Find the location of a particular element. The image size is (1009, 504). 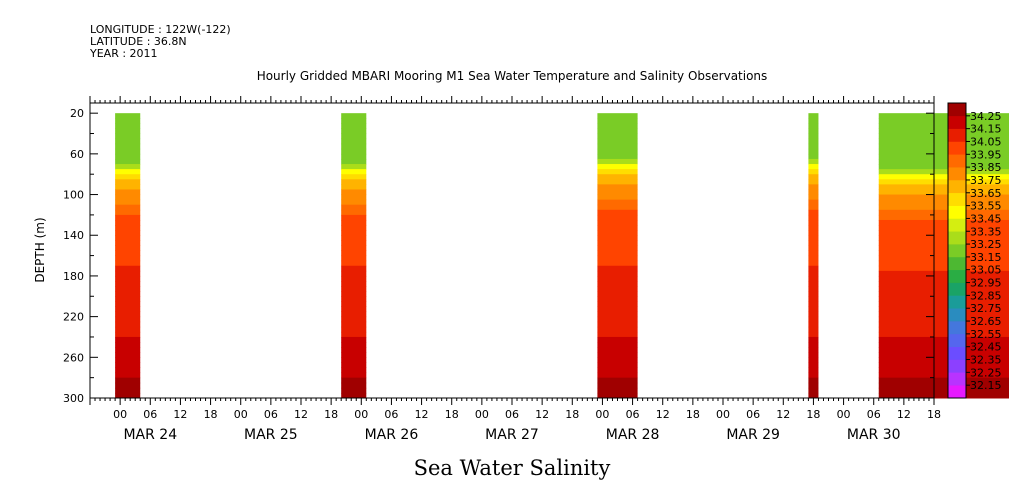

y-tick-label: 220 is located at coordinates (73, 317).